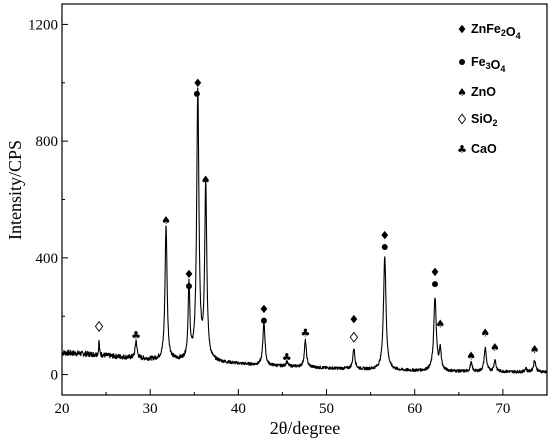 This screenshot has width=550, height=446. I want to click on x-tick-label: 40, so click(238, 409).